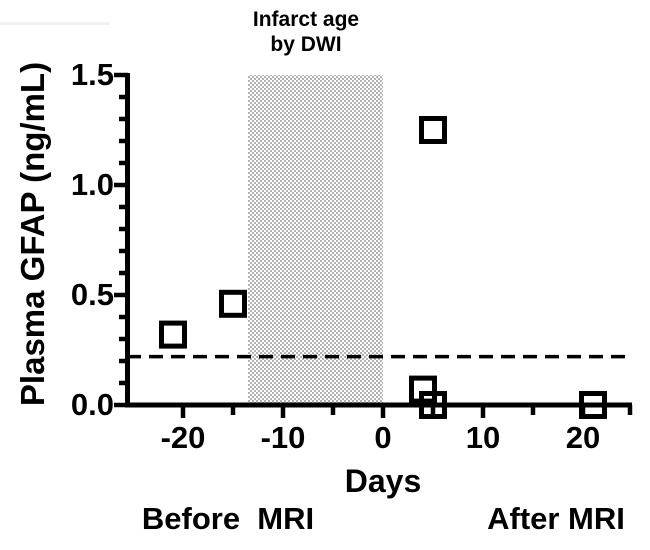 The image size is (650, 550). What do you see at coordinates (183, 437) in the screenshot?
I see `x-tick-label: -20` at bounding box center [183, 437].